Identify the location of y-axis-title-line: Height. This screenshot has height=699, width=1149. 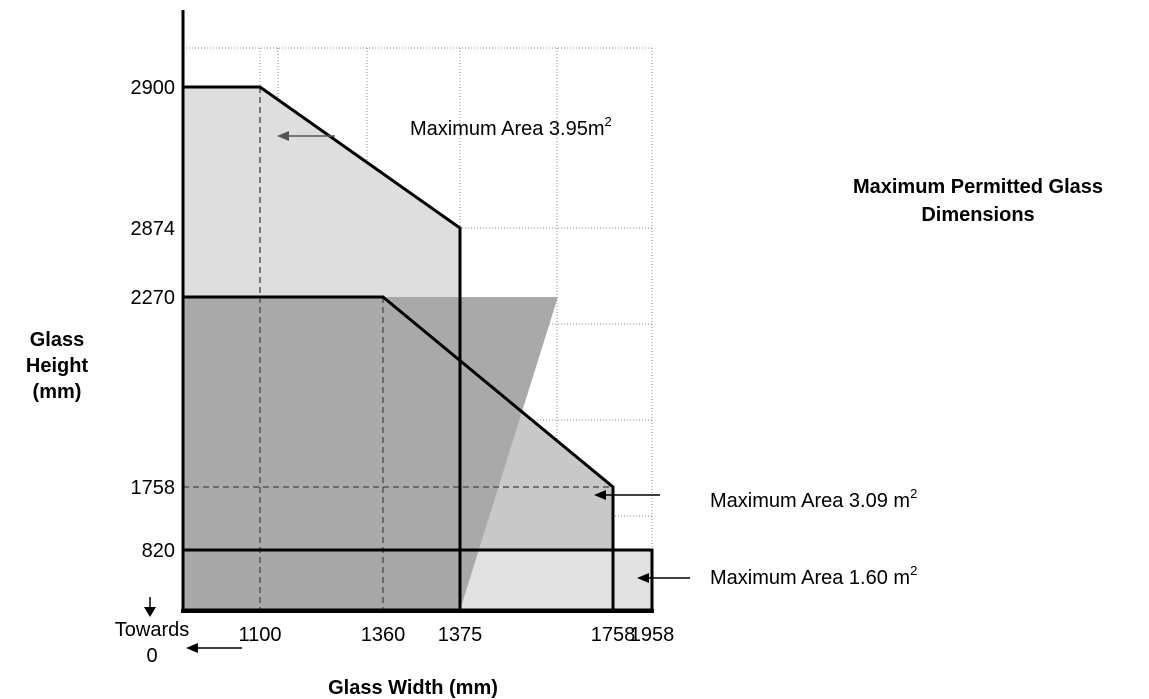
(57, 366).